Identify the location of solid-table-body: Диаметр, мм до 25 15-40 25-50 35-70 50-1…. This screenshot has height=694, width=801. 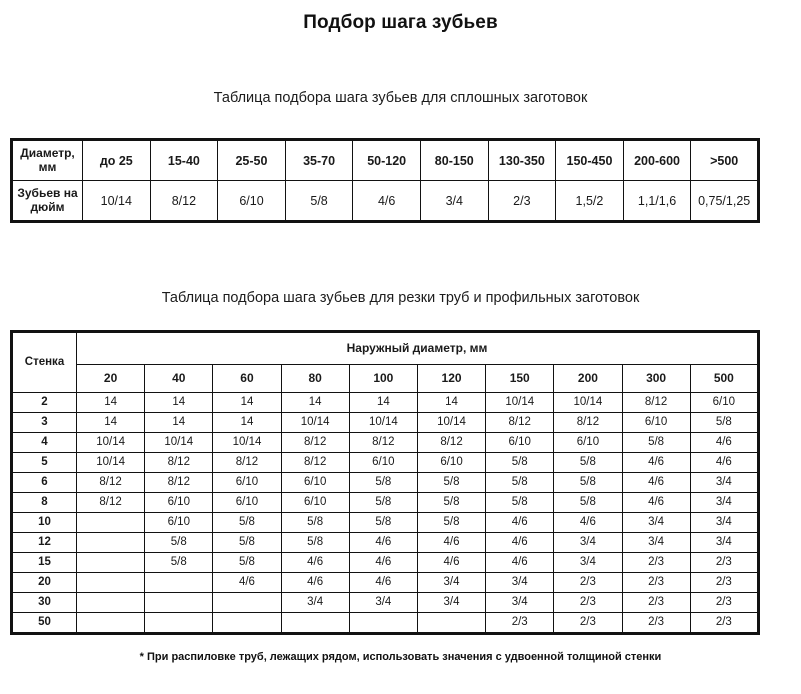
(385, 180).